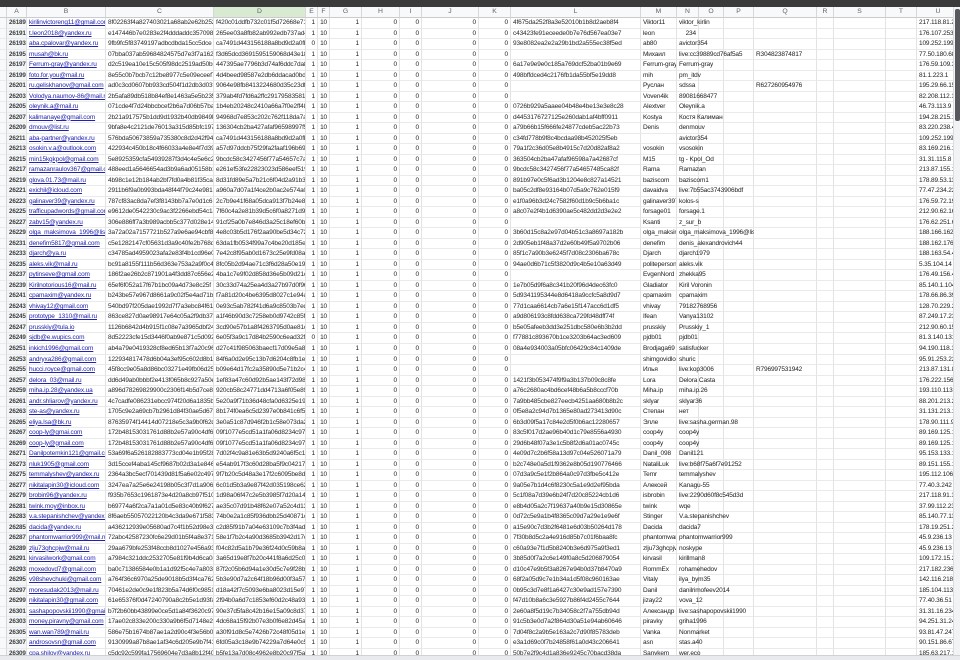 The image size is (960, 660). I want to click on cell: bc91a8155f111b56d363e753a2a9f0c4, so click(160, 265).